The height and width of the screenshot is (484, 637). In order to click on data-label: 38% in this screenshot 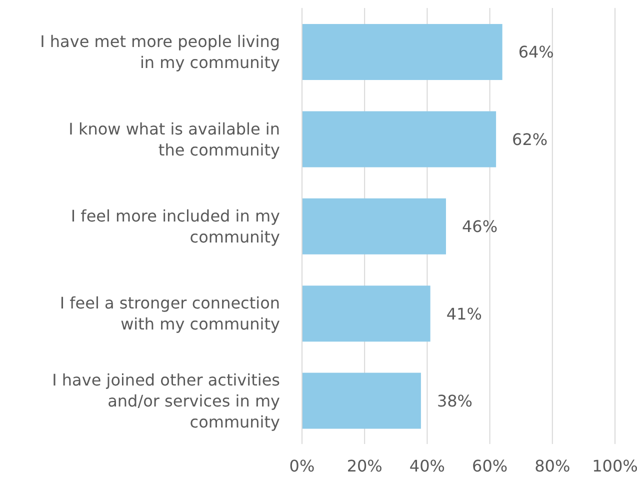, I will do `click(454, 400)`.